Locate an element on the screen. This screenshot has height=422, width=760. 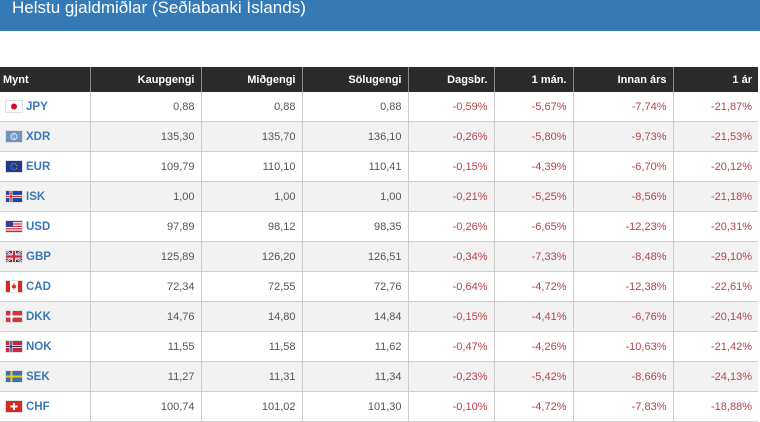
currency-link-nok: NOK is located at coordinates (39, 346).